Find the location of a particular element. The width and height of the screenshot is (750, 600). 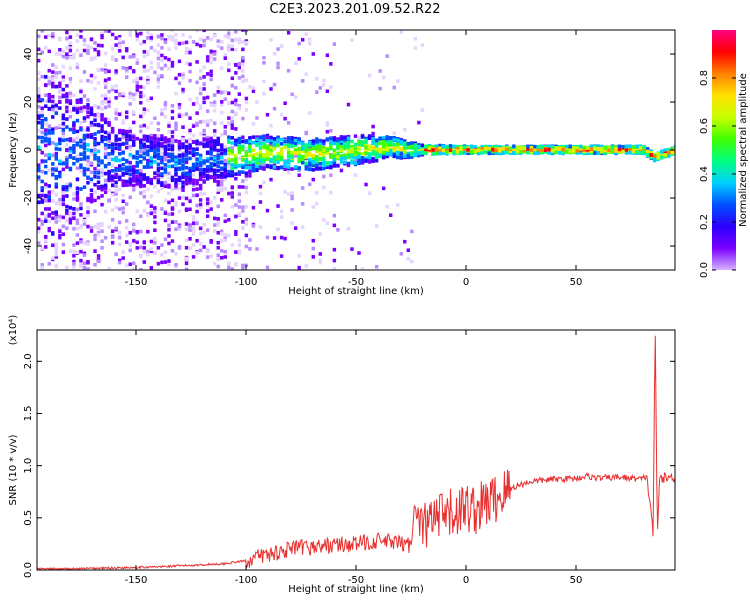

y-tick-label: 0.5 is located at coordinates (28, 518).